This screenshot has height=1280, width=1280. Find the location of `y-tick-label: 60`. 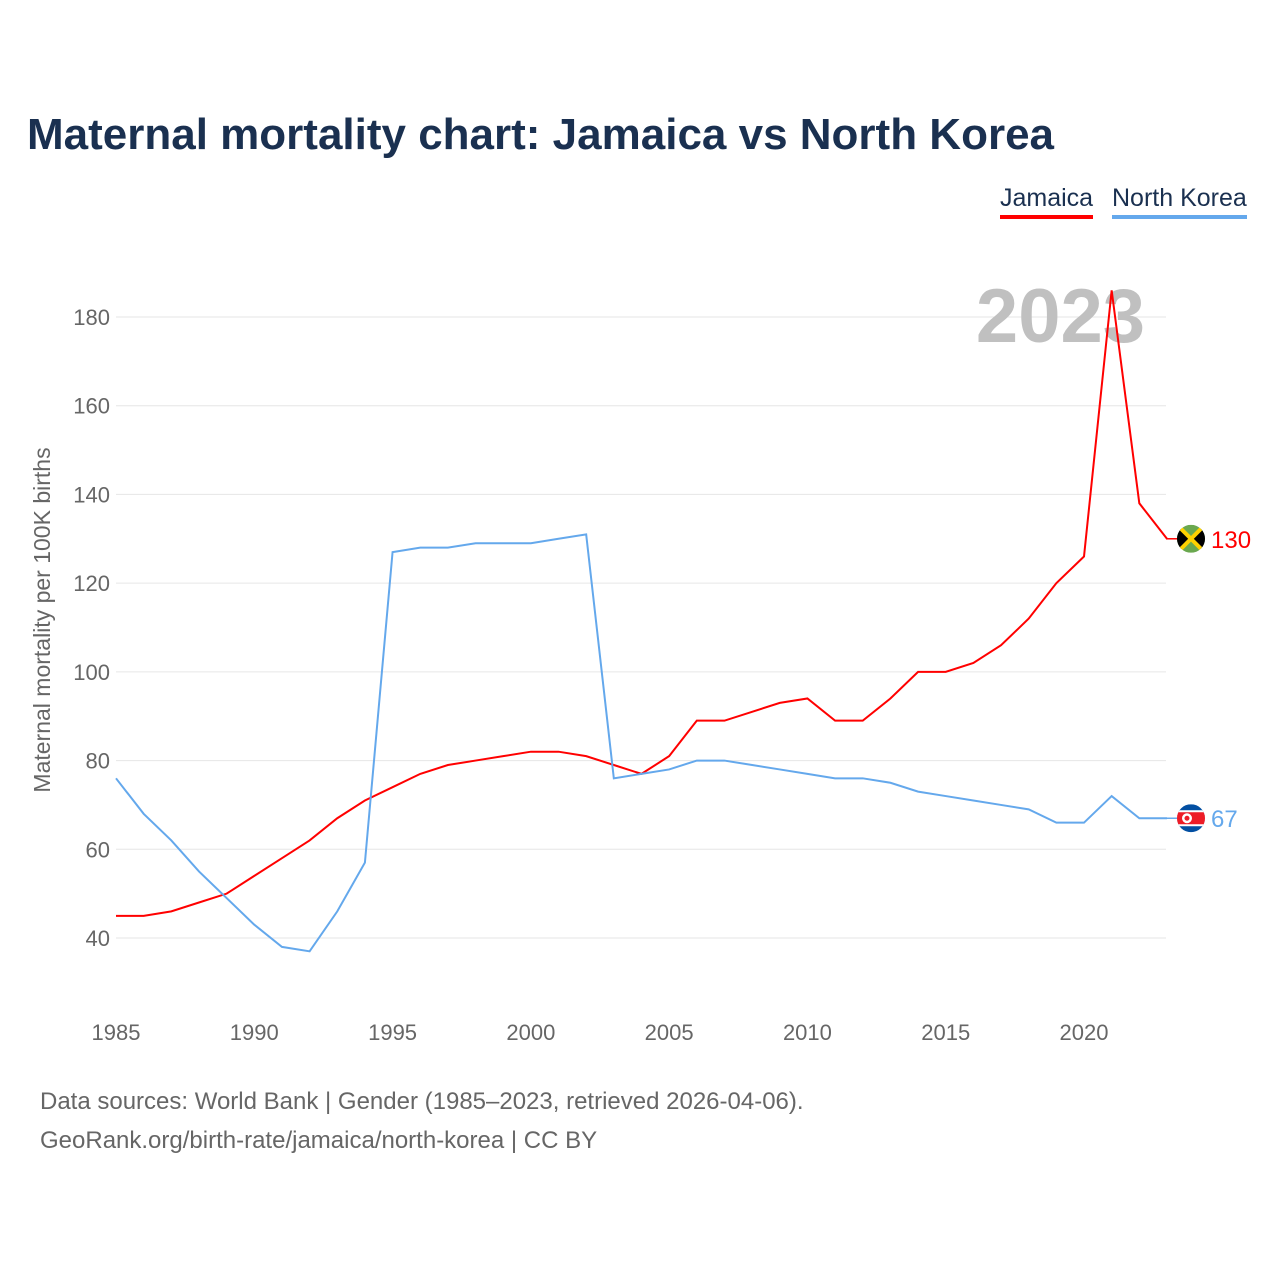

y-tick-label: 60 is located at coordinates (98, 849).